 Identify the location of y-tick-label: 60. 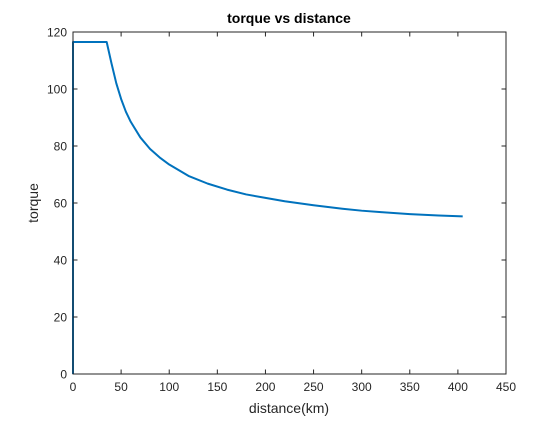
(61, 204).